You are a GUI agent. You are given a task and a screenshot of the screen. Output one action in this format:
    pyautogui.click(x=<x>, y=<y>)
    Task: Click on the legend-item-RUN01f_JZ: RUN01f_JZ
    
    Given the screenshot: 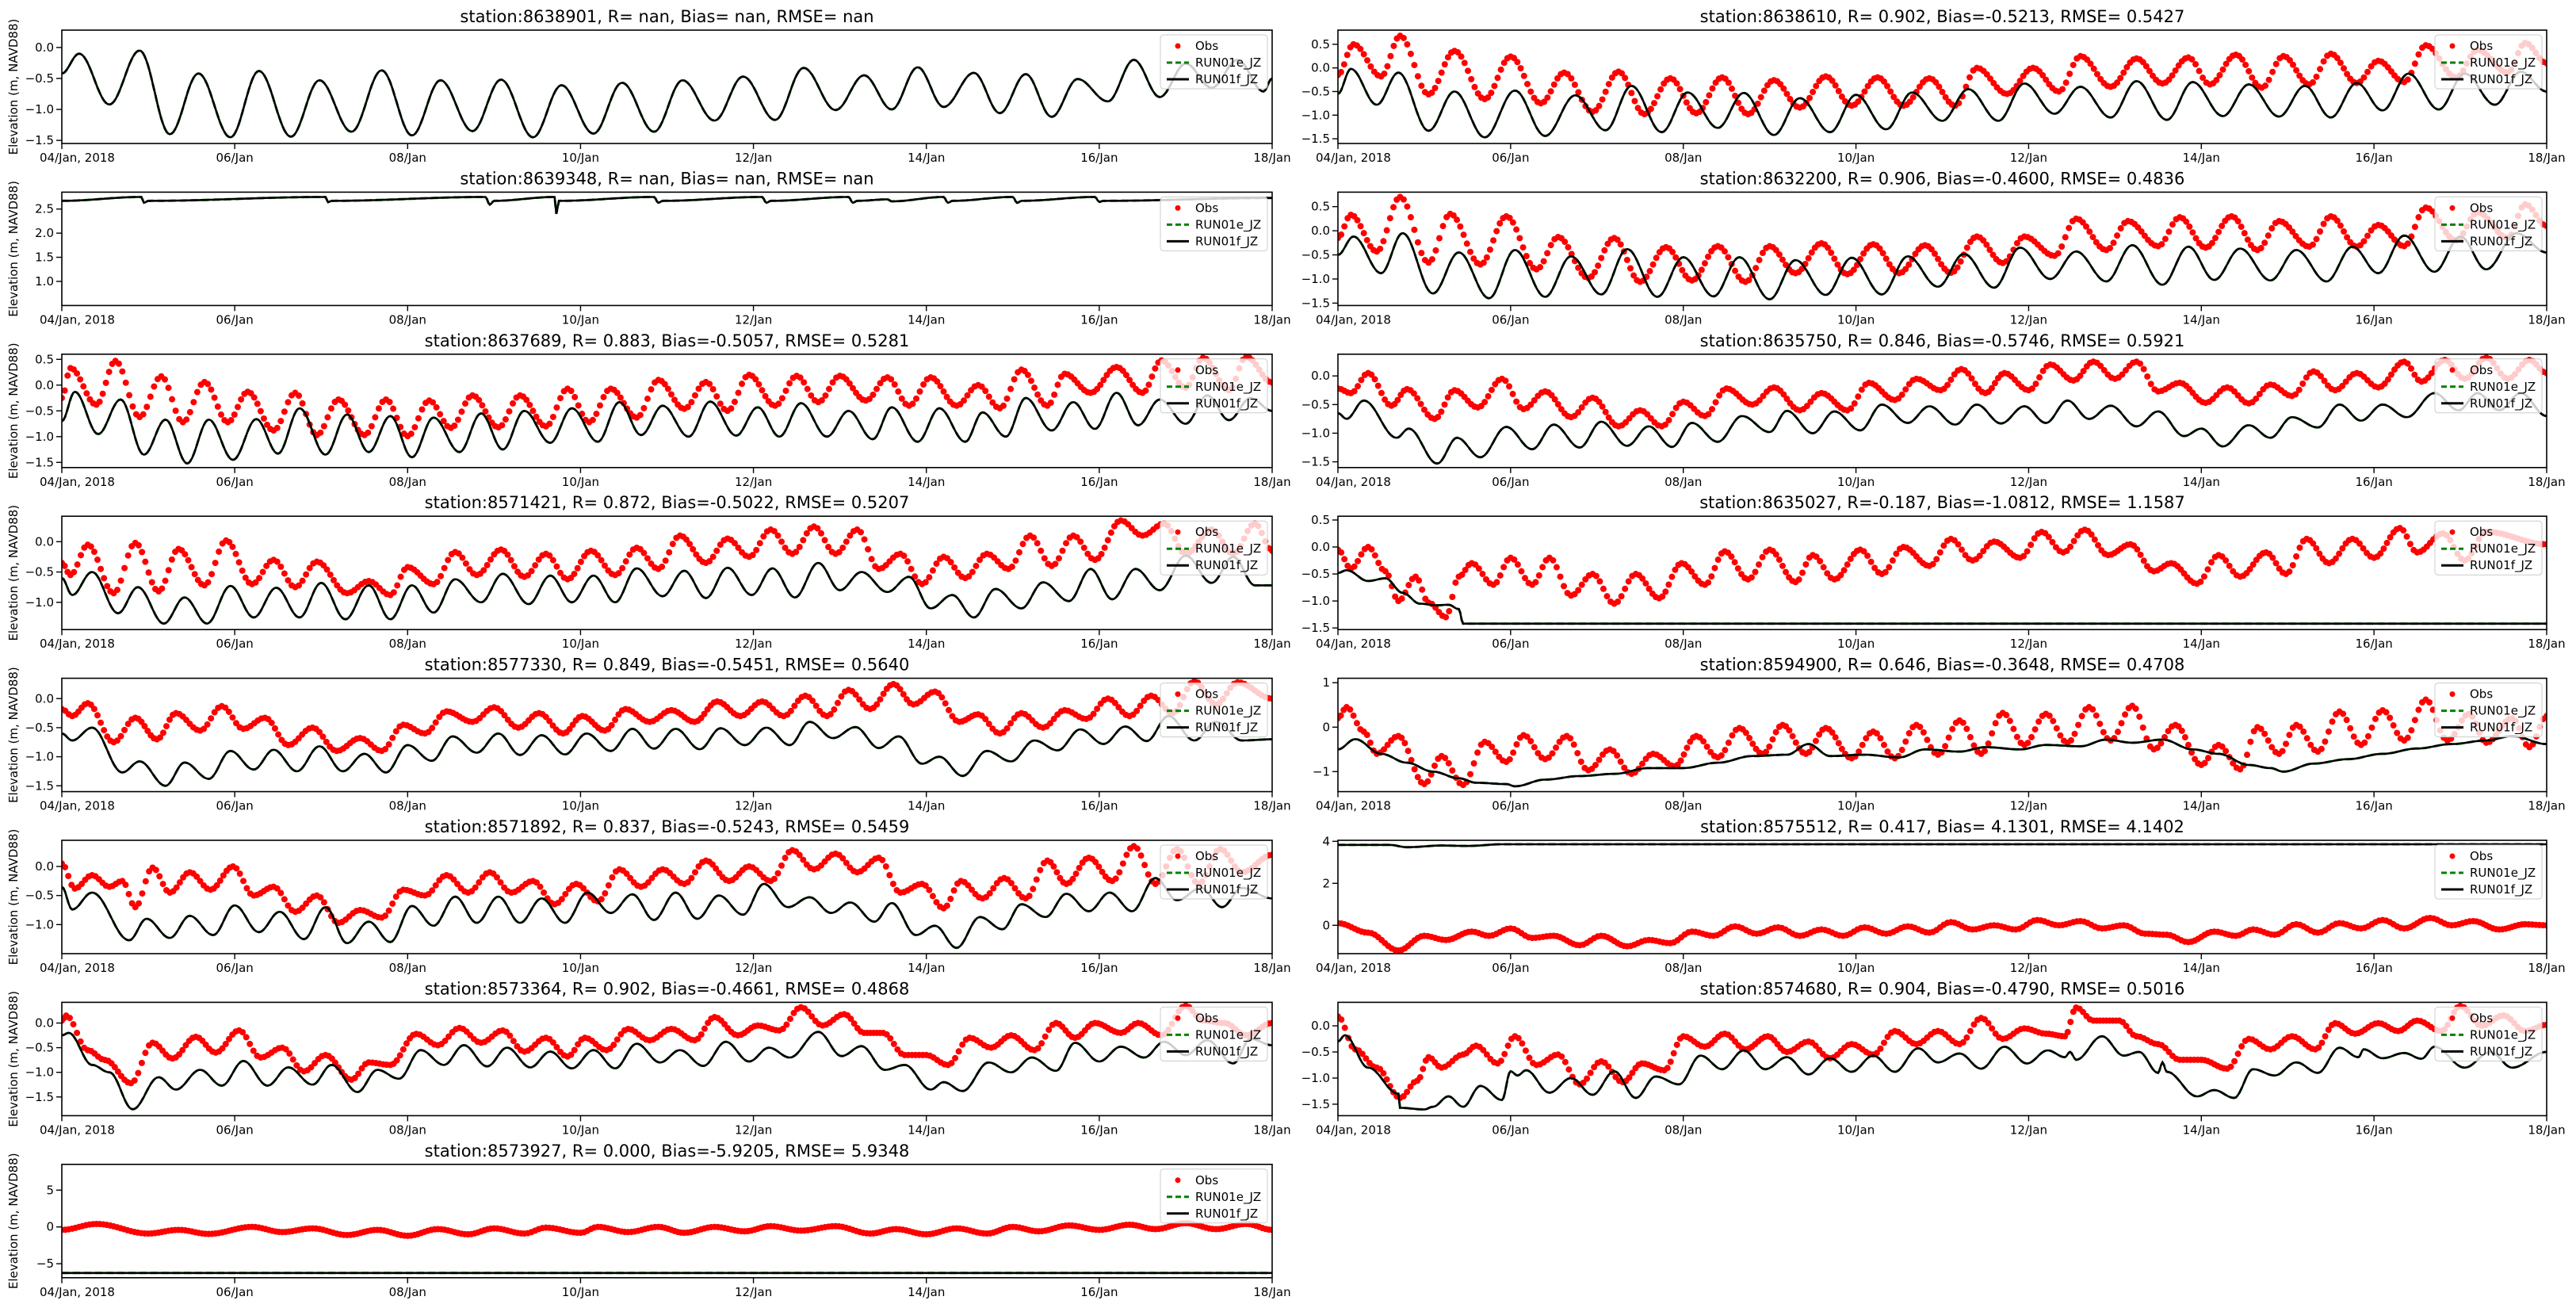 What is the action you would take?
    pyautogui.click(x=2486, y=728)
    